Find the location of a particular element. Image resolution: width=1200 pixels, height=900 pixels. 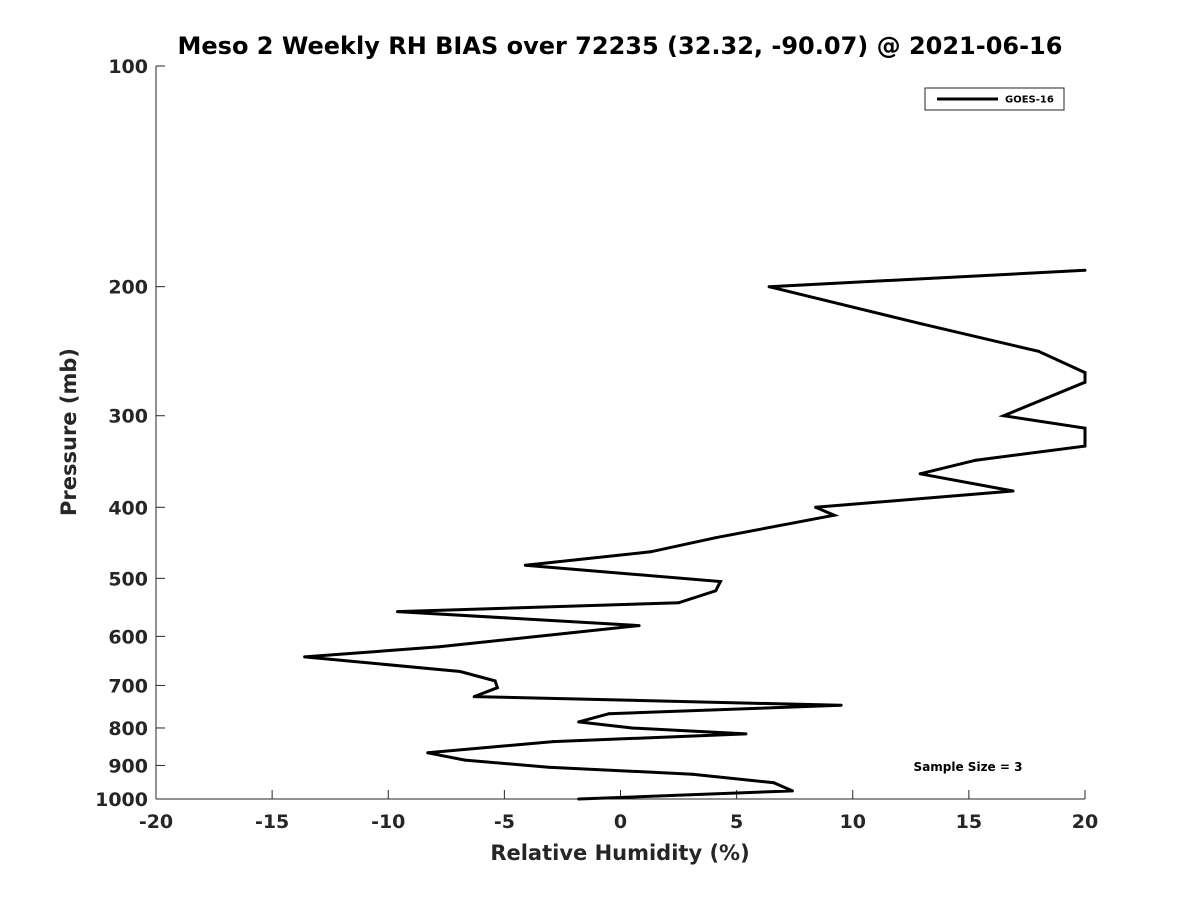

x-tick-label: -10 is located at coordinates (388, 822).